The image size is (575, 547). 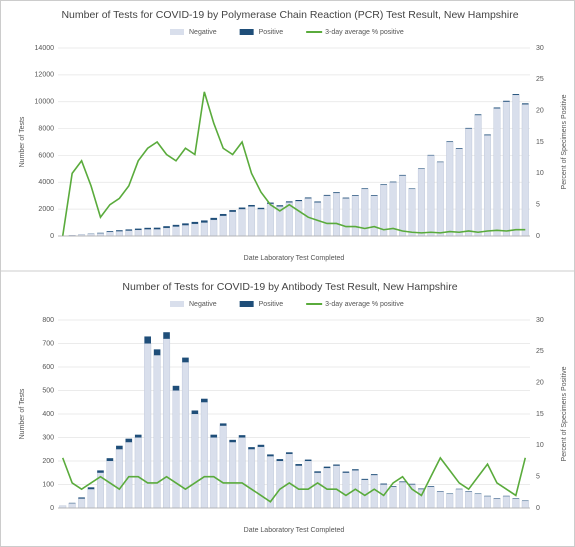 What do you see at coordinates (246, 304) in the screenshot?
I see `legend-swatch` at bounding box center [246, 304].